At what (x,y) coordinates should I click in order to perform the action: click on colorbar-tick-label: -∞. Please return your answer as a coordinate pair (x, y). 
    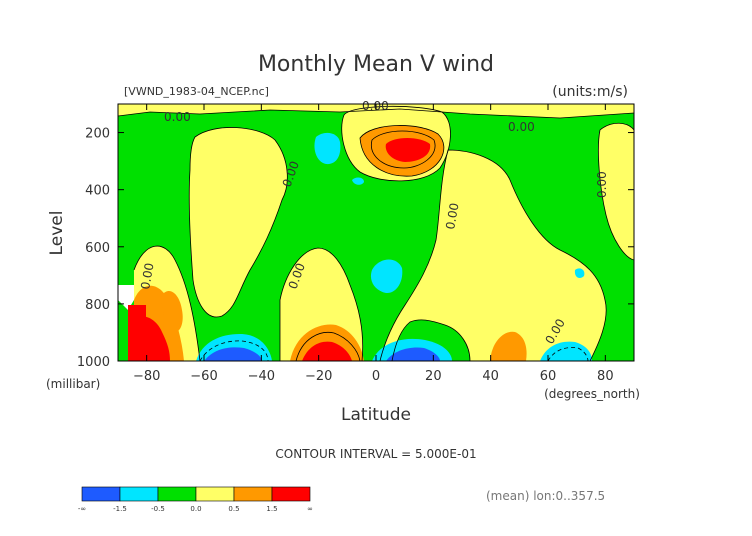
    Looking at the image, I should click on (82, 509).